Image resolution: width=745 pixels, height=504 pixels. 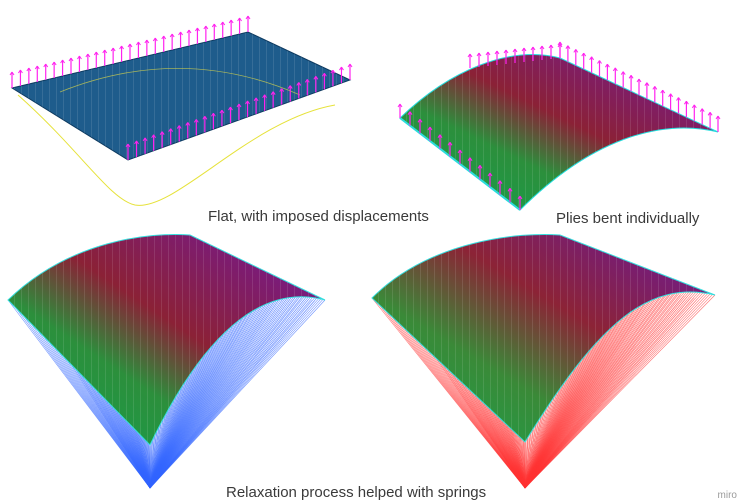 What do you see at coordinates (628, 218) in the screenshot?
I see `caption-plies: Plies bent individually` at bounding box center [628, 218].